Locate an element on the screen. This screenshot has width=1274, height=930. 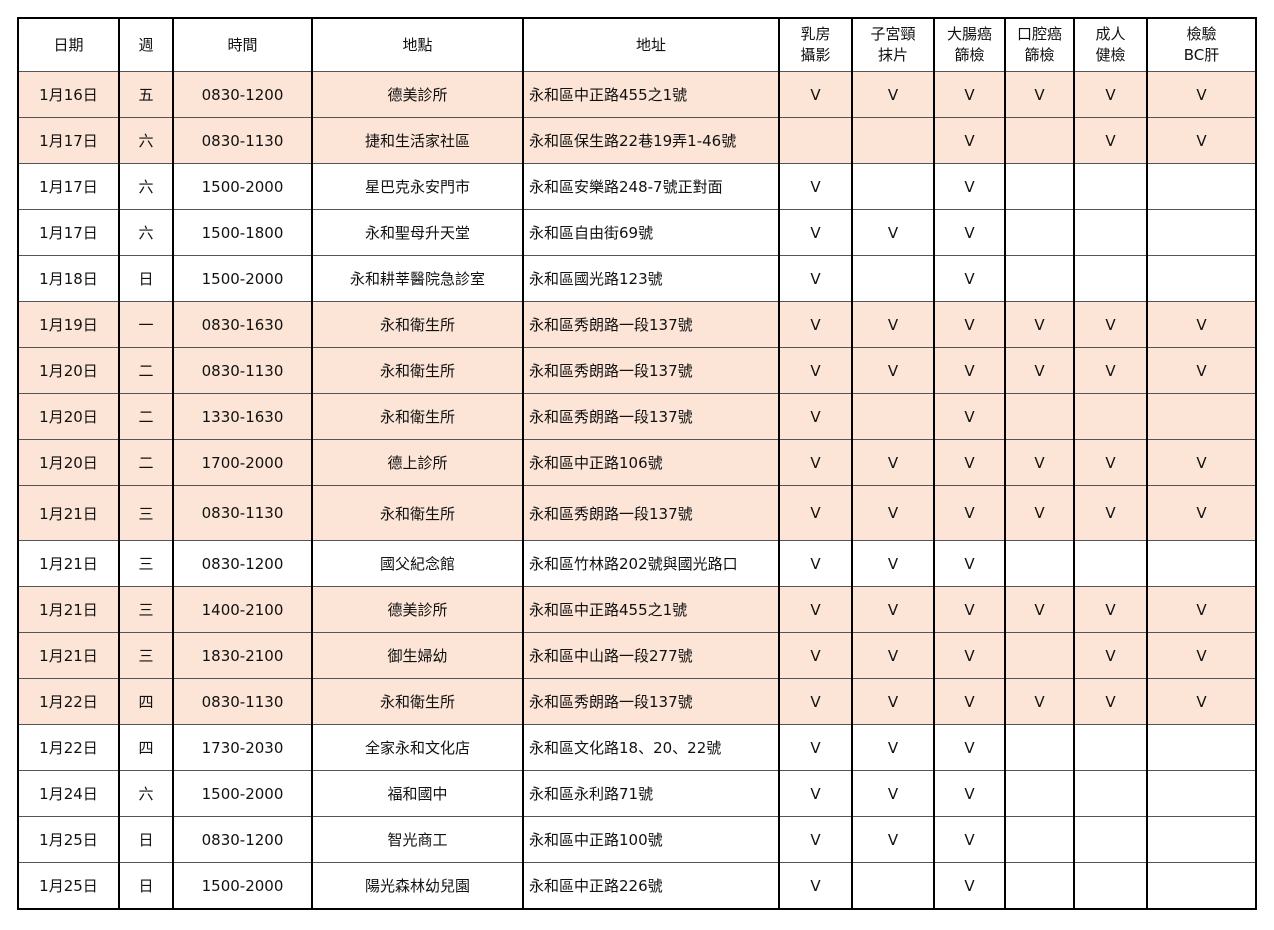
address-cell: 永和區中正路100號 is located at coordinates (651, 839).